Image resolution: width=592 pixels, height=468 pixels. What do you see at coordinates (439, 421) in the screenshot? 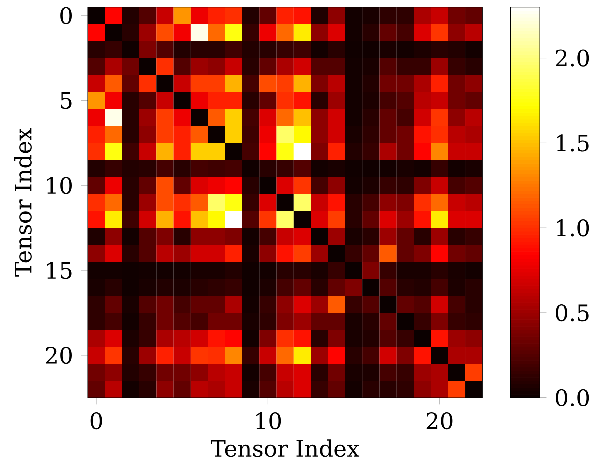
I see `x-tick-label: 20` at bounding box center [439, 421].